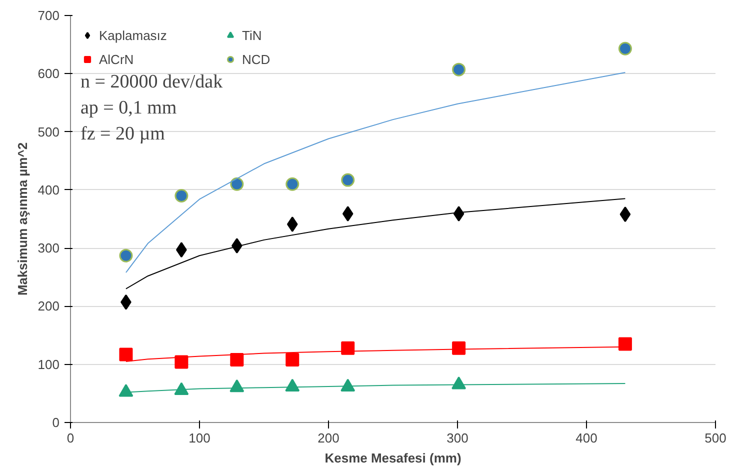 The width and height of the screenshot is (755, 472). Describe the element at coordinates (49, 364) in the screenshot. I see `y-tick-label: 100` at that location.